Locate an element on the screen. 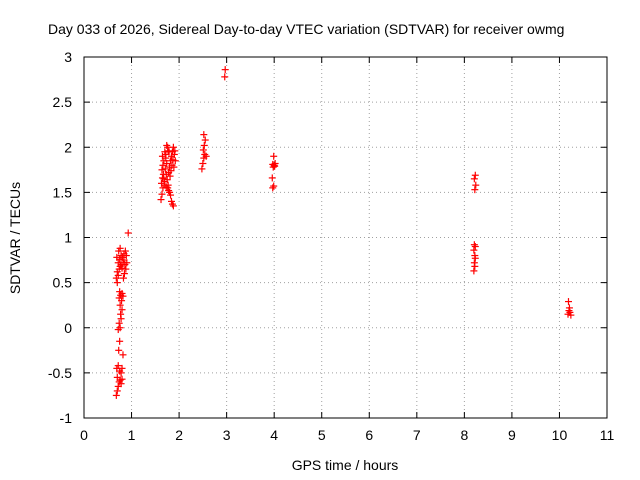  x-tick-label: 2 is located at coordinates (179, 435).